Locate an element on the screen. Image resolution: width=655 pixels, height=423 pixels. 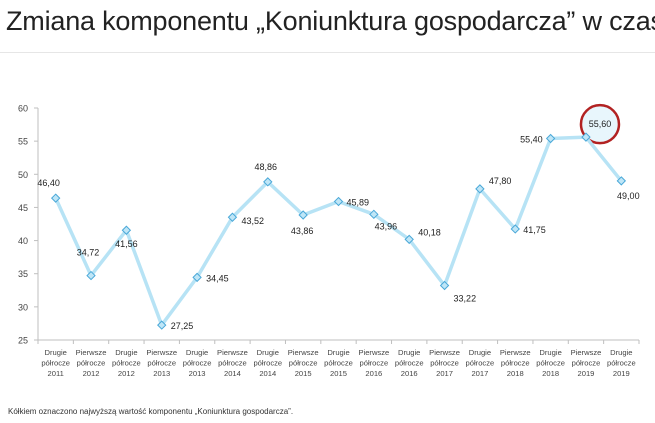
data-label: 41,56 is located at coordinates (126, 244).